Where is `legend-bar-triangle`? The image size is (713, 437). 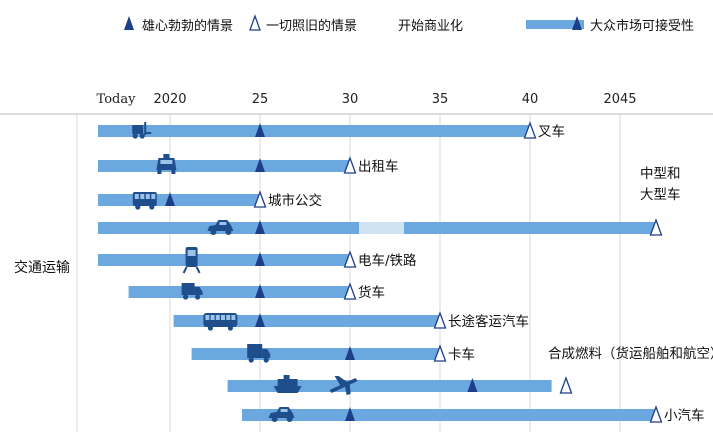 legend-bar-triangle is located at coordinates (577, 23).